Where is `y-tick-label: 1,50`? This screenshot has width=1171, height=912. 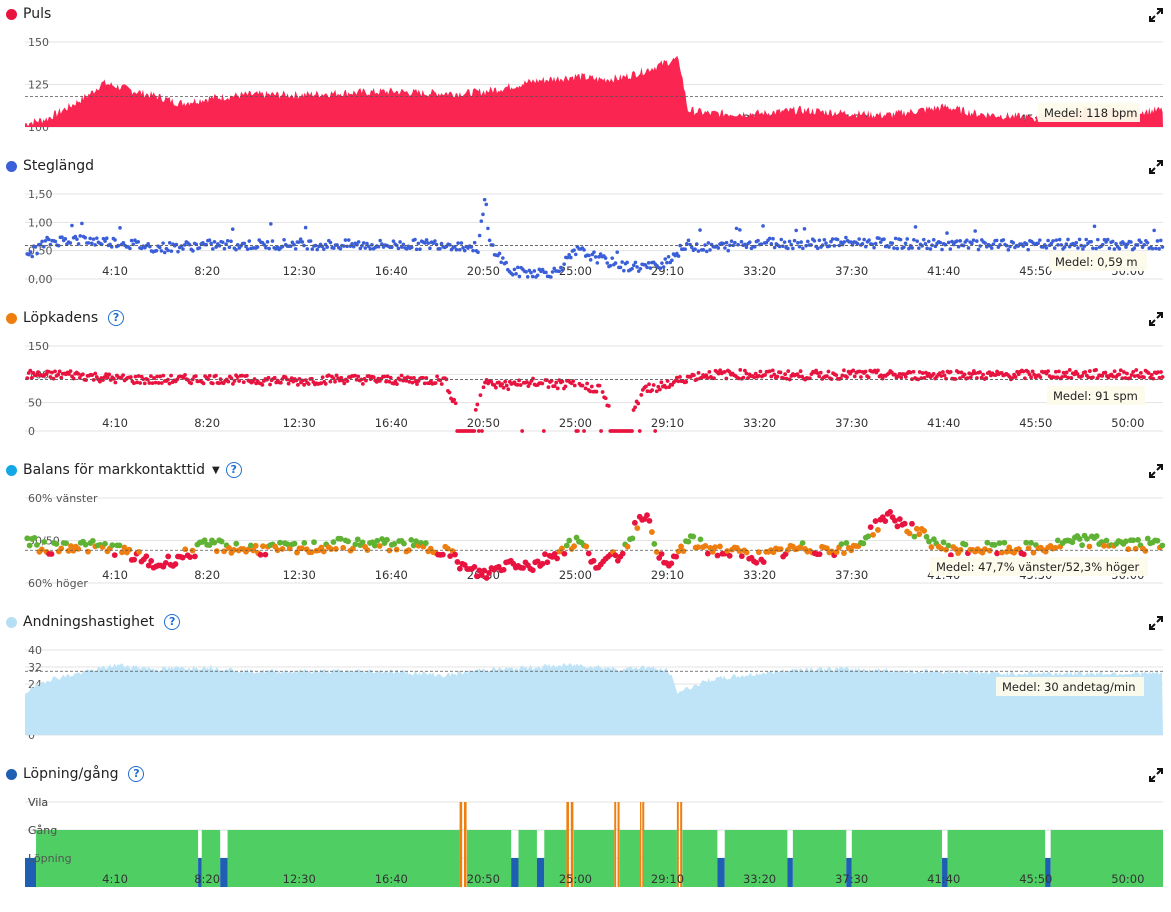
y-tick-label: 1,50 is located at coordinates (40, 194).